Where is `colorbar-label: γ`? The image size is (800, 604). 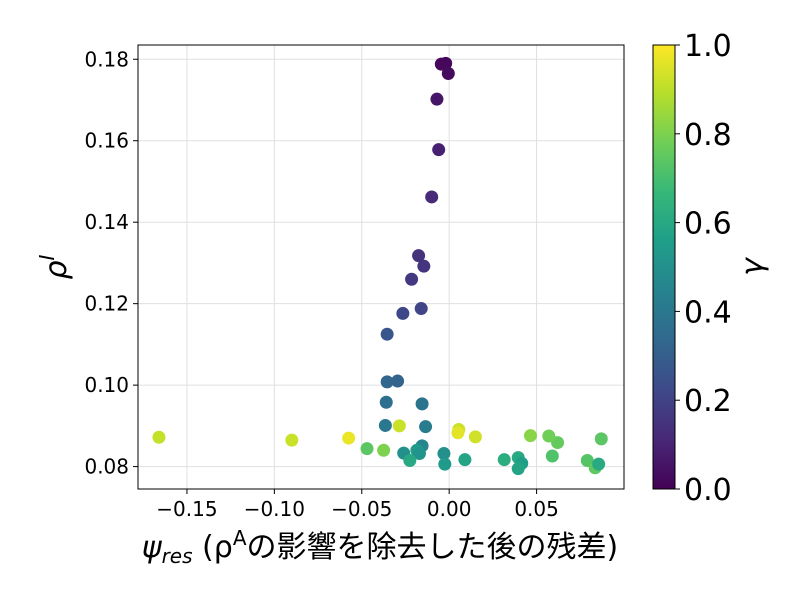 colorbar-label: γ is located at coordinates (752, 266).